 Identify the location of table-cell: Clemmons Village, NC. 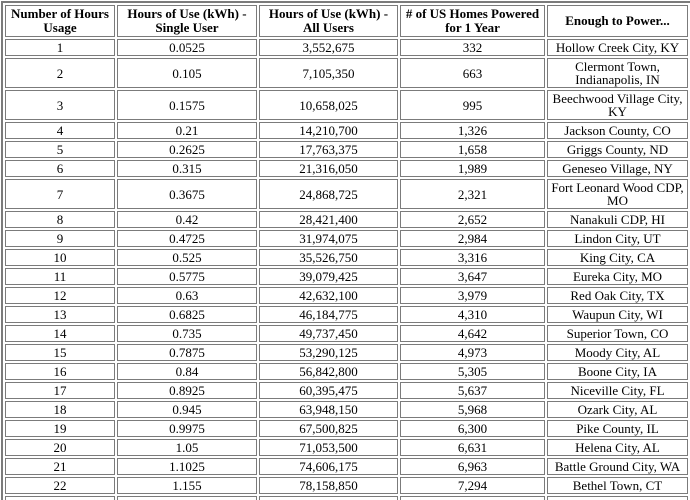
(617, 498).